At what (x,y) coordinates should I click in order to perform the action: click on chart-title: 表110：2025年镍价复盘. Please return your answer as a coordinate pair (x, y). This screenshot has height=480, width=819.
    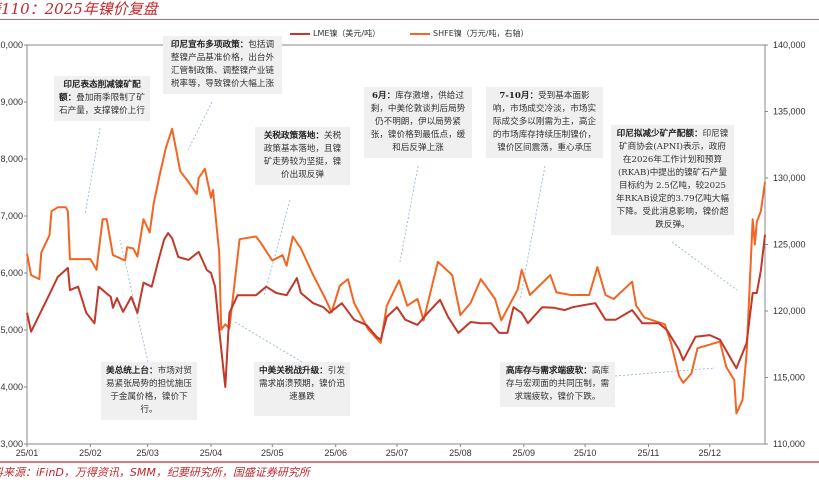
    Looking at the image, I should click on (79, 9).